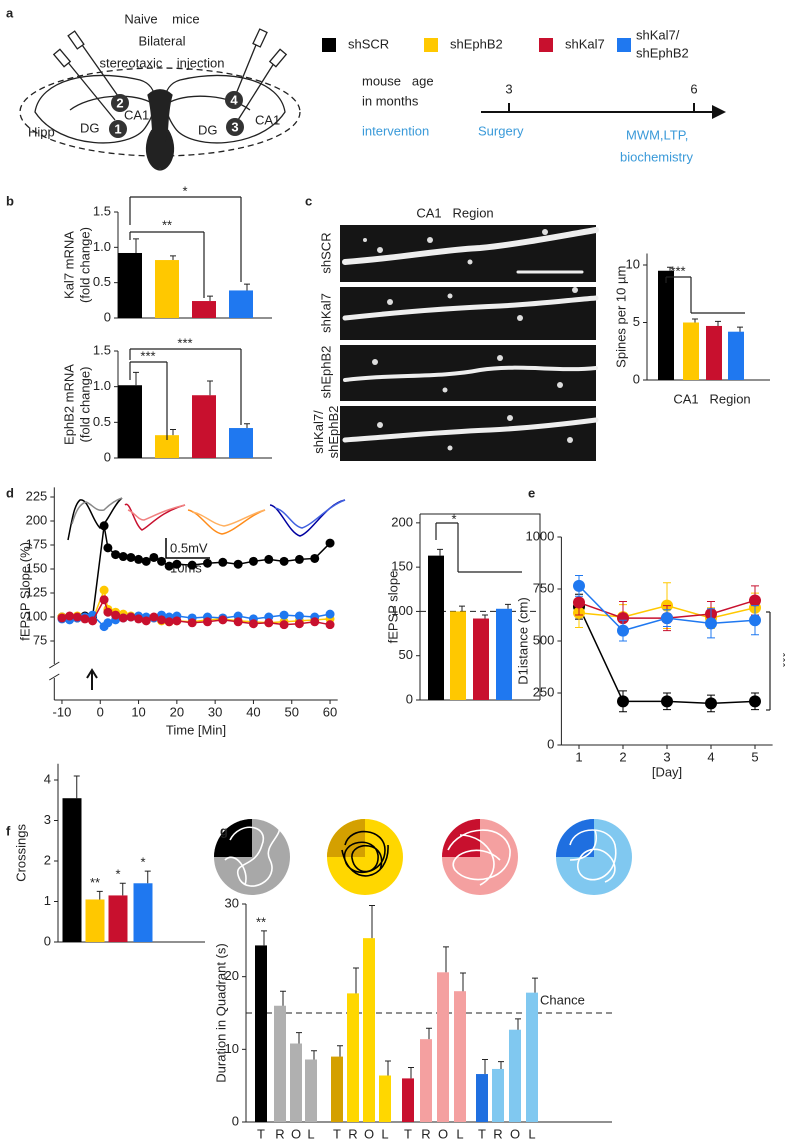 This screenshot has height=1143, width=785. What do you see at coordinates (102, 421) in the screenshot?
I see `y-tick-label: 0.5` at bounding box center [102, 421].